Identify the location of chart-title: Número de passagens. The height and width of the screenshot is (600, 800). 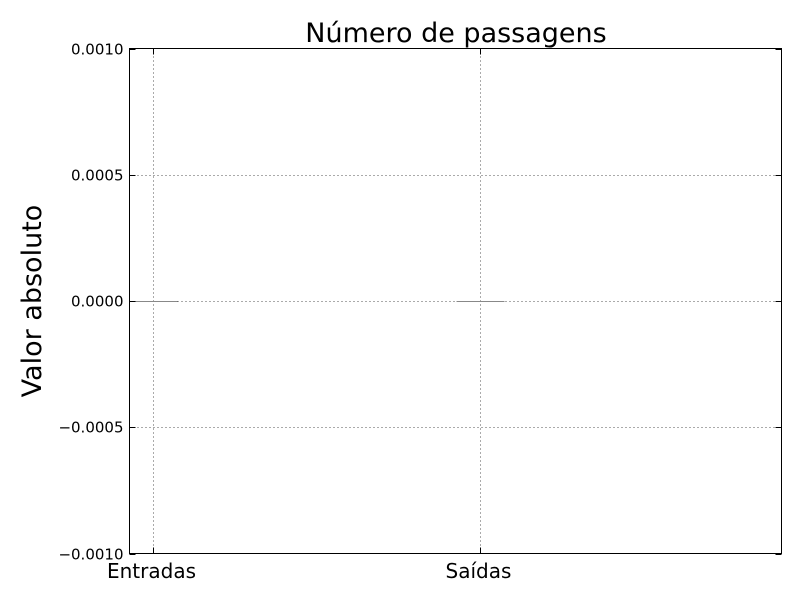
(455, 33).